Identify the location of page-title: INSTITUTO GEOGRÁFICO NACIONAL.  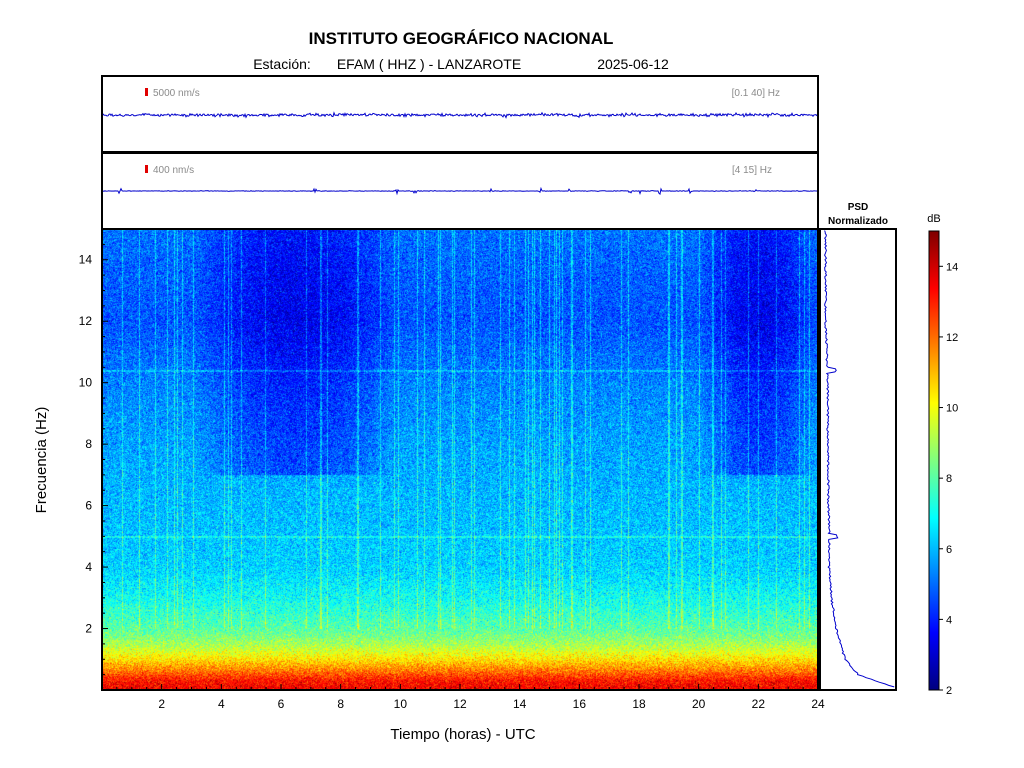
(461, 38).